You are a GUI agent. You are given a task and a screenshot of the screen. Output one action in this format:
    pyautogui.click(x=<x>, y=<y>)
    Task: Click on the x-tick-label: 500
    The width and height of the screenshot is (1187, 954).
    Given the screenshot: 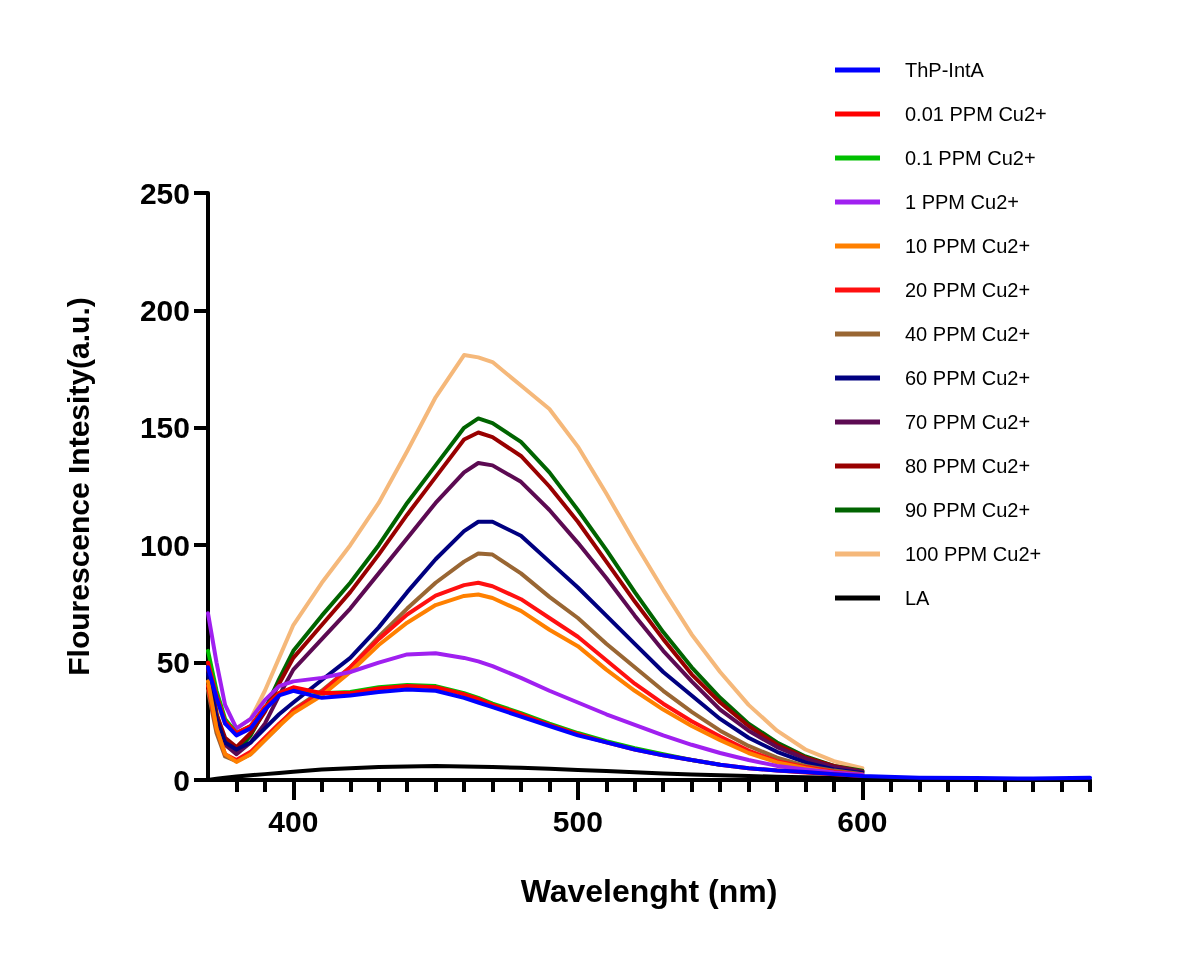 What is the action you would take?
    pyautogui.click(x=577, y=821)
    